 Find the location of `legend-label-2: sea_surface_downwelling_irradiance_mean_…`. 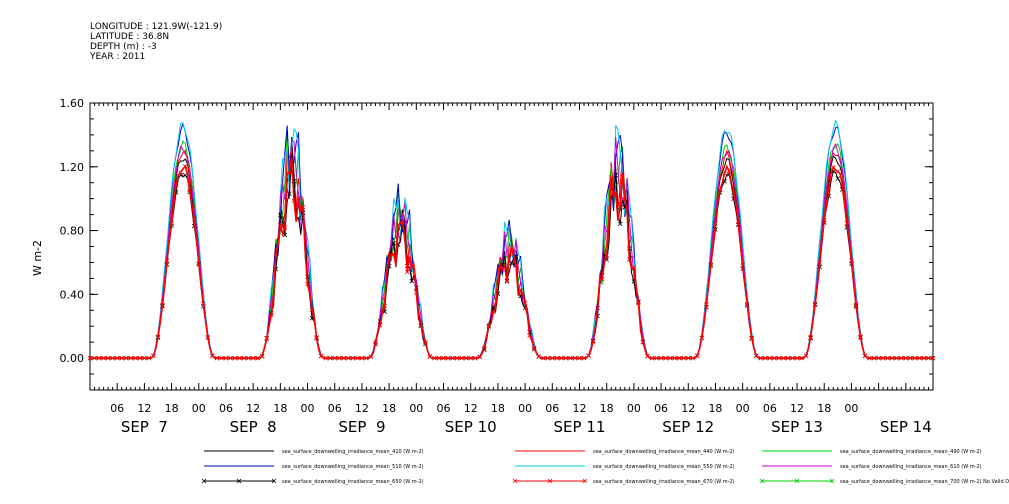

legend-label-2: sea_surface_downwelling_irradiance_mean_… is located at coordinates (911, 452).